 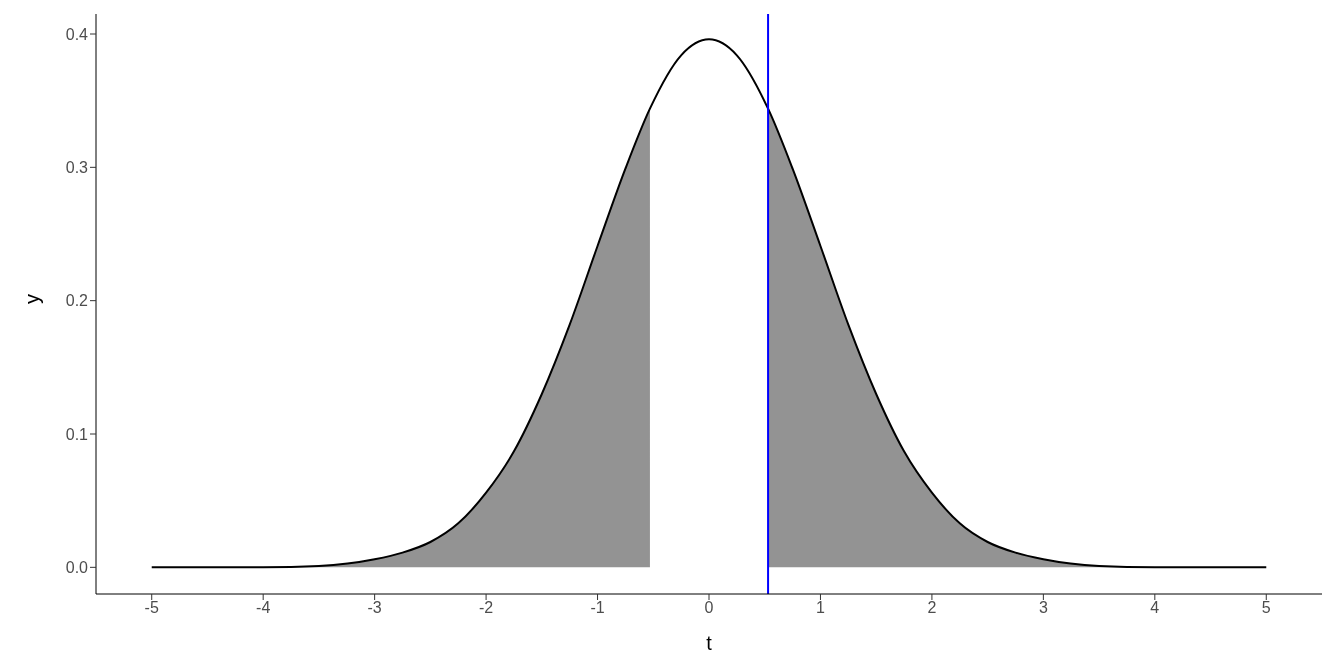 What do you see at coordinates (77, 434) in the screenshot?
I see `y-tick-label: 0.1` at bounding box center [77, 434].